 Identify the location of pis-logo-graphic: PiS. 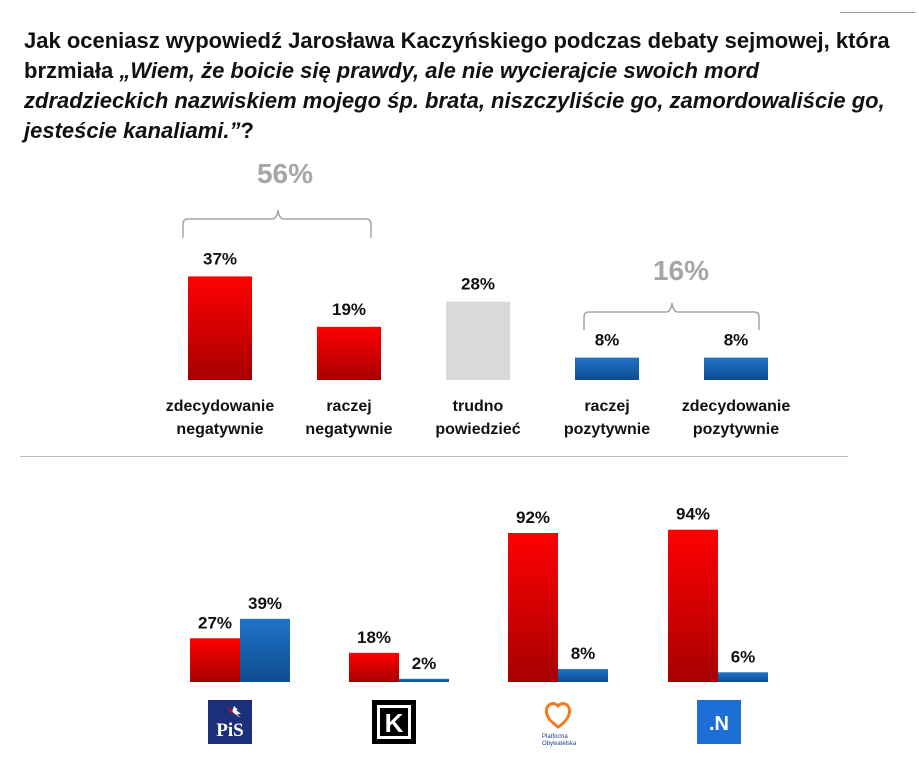
(230, 722).